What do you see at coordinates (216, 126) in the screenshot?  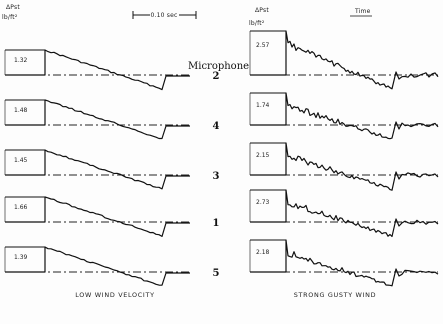 I see `microphone-number: 4` at bounding box center [216, 126].